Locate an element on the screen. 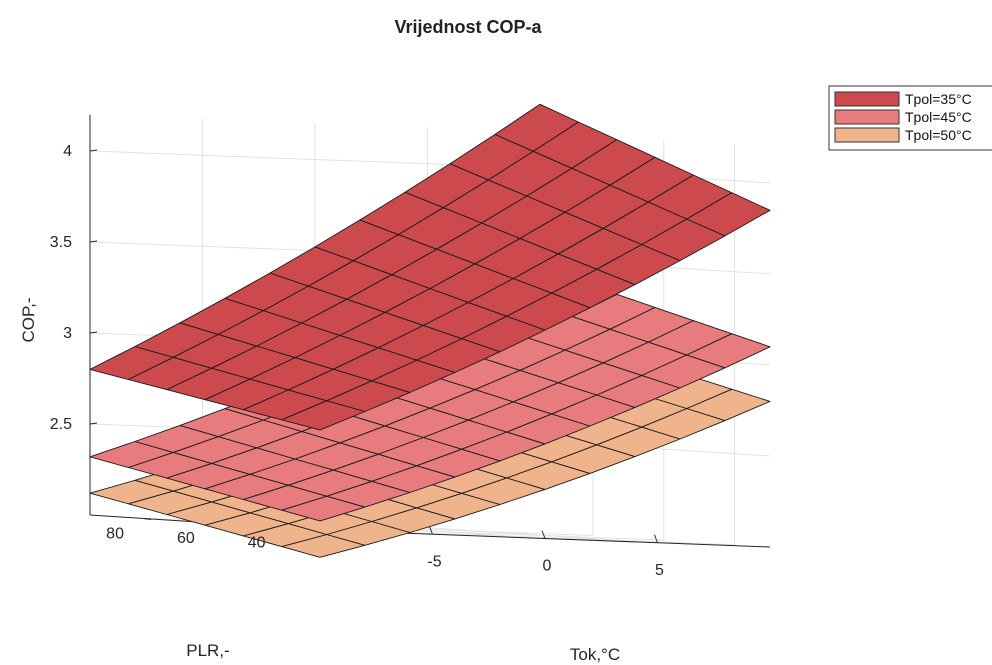  legend: Tpol=35°C Tpol=45°C Tpol=50°C is located at coordinates (910, 118).